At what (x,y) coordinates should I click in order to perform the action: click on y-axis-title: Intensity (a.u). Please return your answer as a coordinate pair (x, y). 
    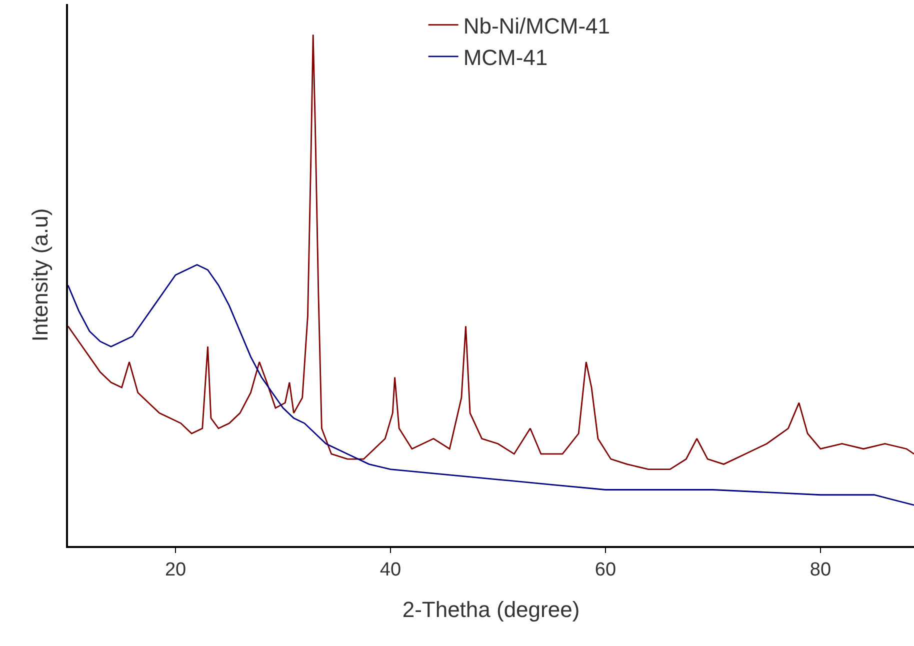
    Looking at the image, I should click on (40, 275).